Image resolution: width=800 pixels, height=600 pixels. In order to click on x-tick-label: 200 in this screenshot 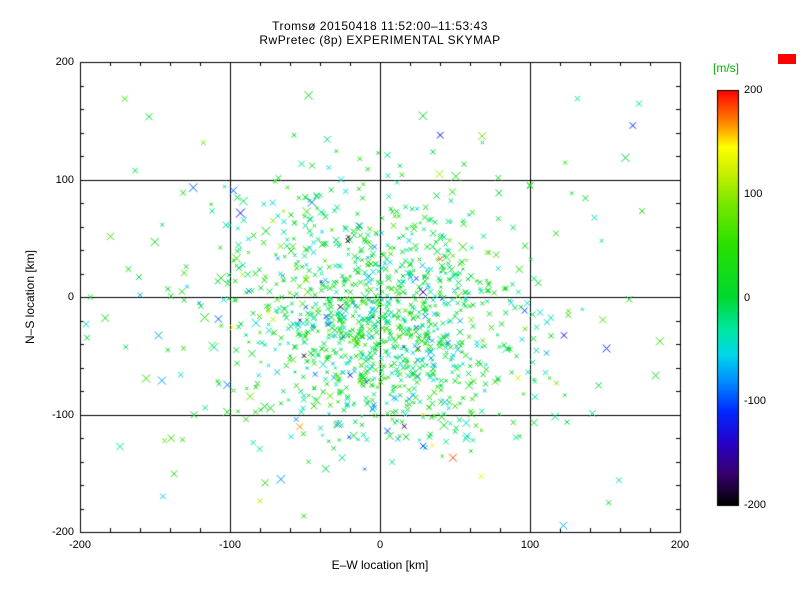, I will do `click(680, 545)`.